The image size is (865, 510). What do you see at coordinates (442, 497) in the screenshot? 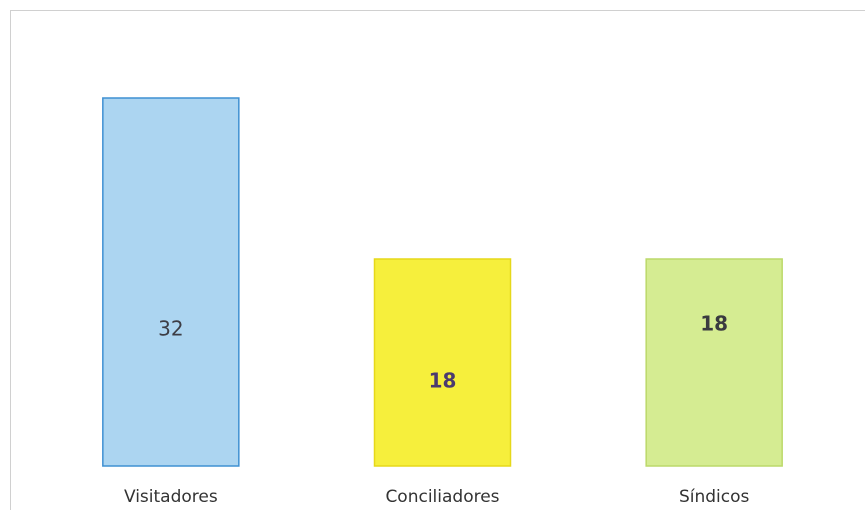
I see `x-tick-label: Conciliadores` at bounding box center [442, 497].